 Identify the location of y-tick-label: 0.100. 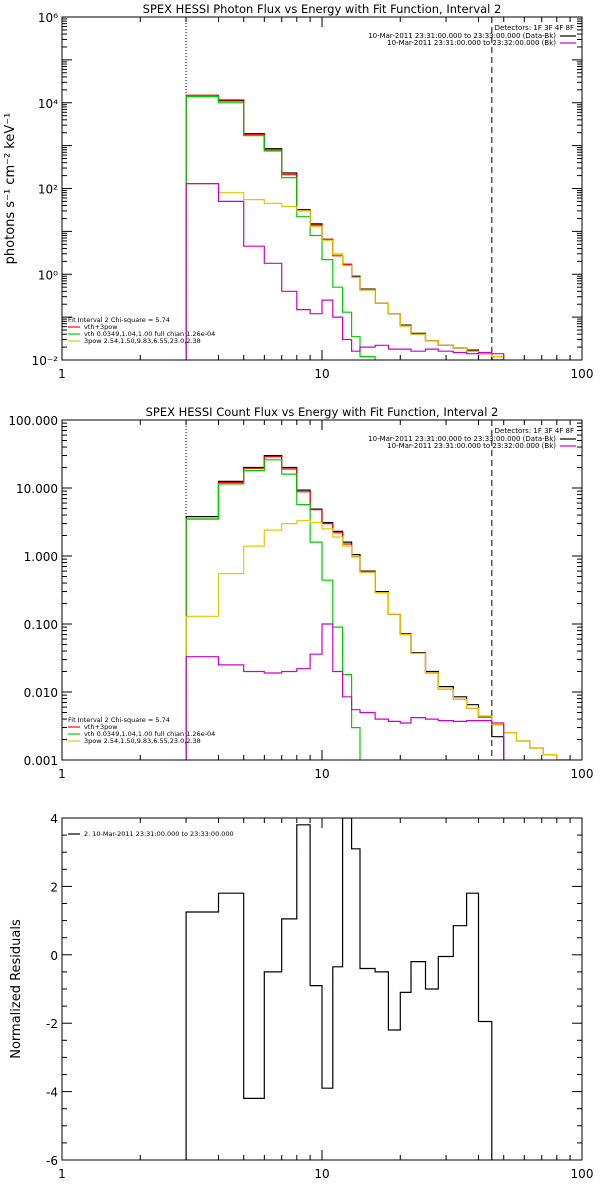
(41, 625).